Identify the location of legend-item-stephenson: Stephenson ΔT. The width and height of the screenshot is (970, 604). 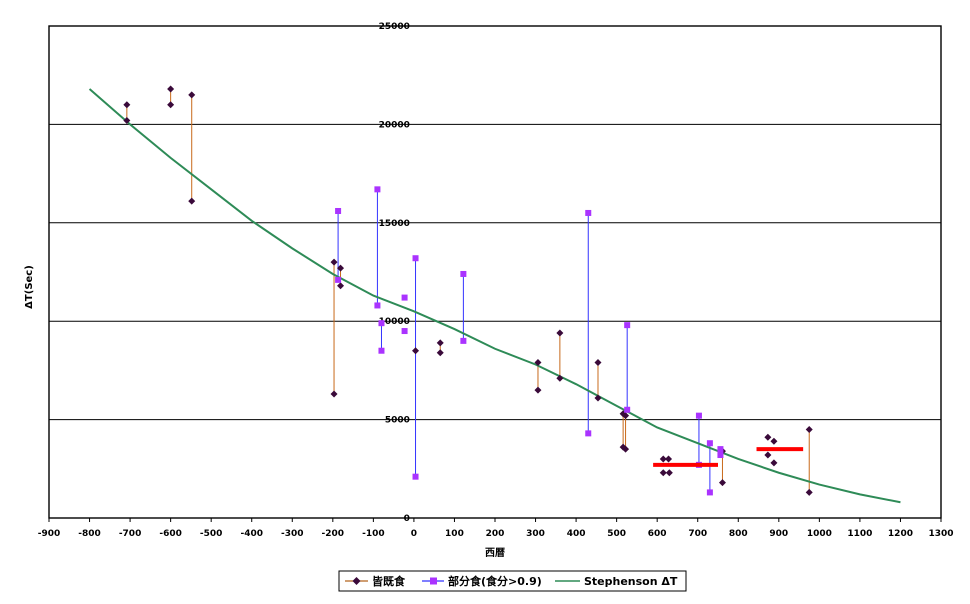
(616, 581).